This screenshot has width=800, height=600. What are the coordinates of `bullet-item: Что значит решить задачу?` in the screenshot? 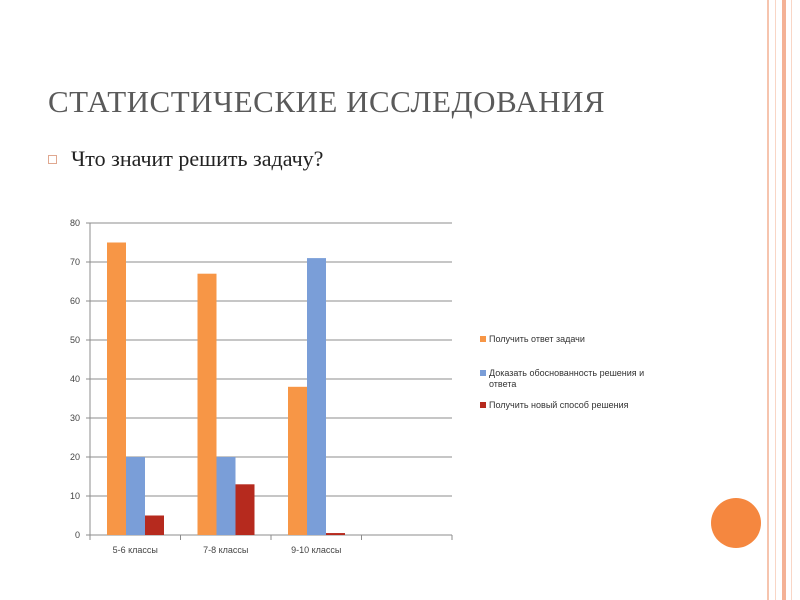 It's located at (185, 159).